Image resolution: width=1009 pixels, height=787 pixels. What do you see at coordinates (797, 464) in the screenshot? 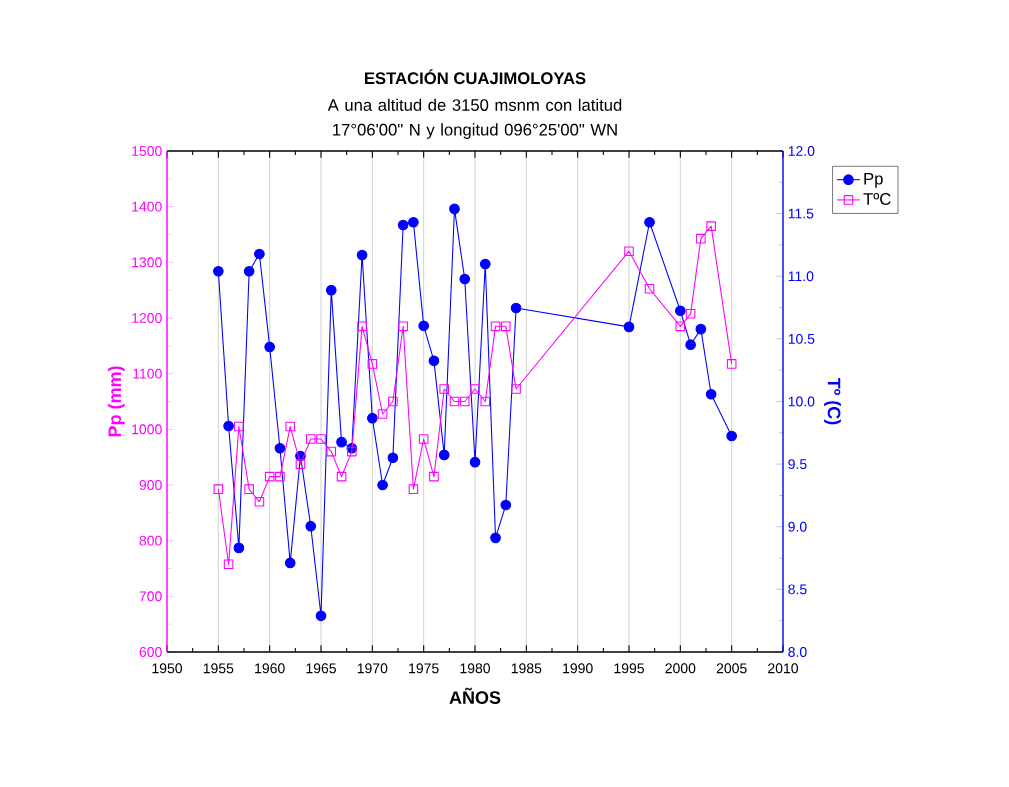
I see `y2-tick-label: 9.5` at bounding box center [797, 464].